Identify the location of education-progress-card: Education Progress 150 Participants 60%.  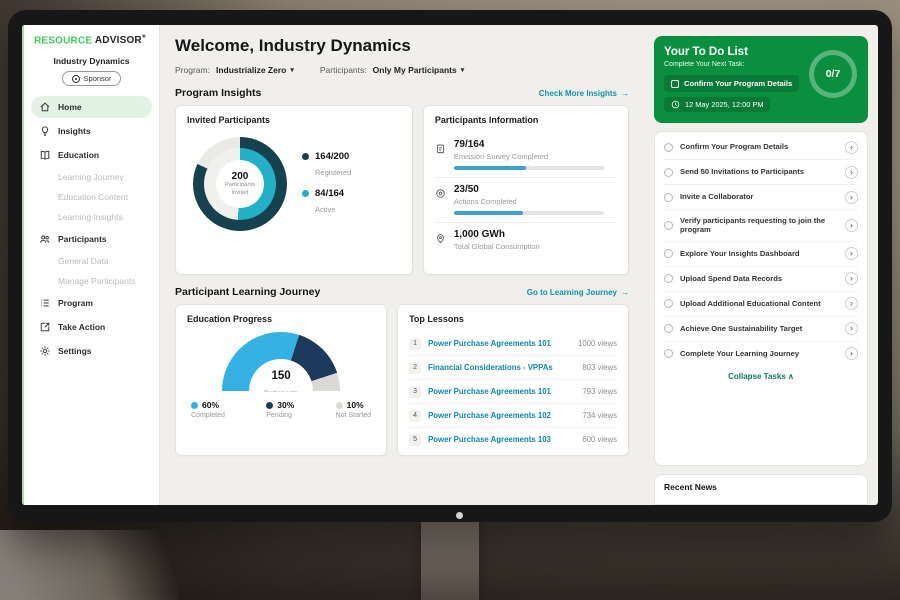
(281, 380).